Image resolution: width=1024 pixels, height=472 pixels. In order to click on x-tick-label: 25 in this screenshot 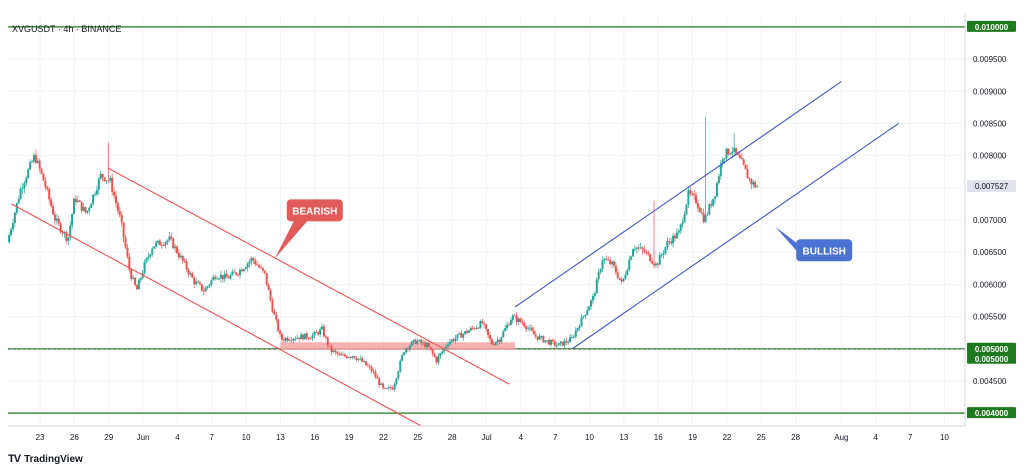, I will do `click(761, 437)`.